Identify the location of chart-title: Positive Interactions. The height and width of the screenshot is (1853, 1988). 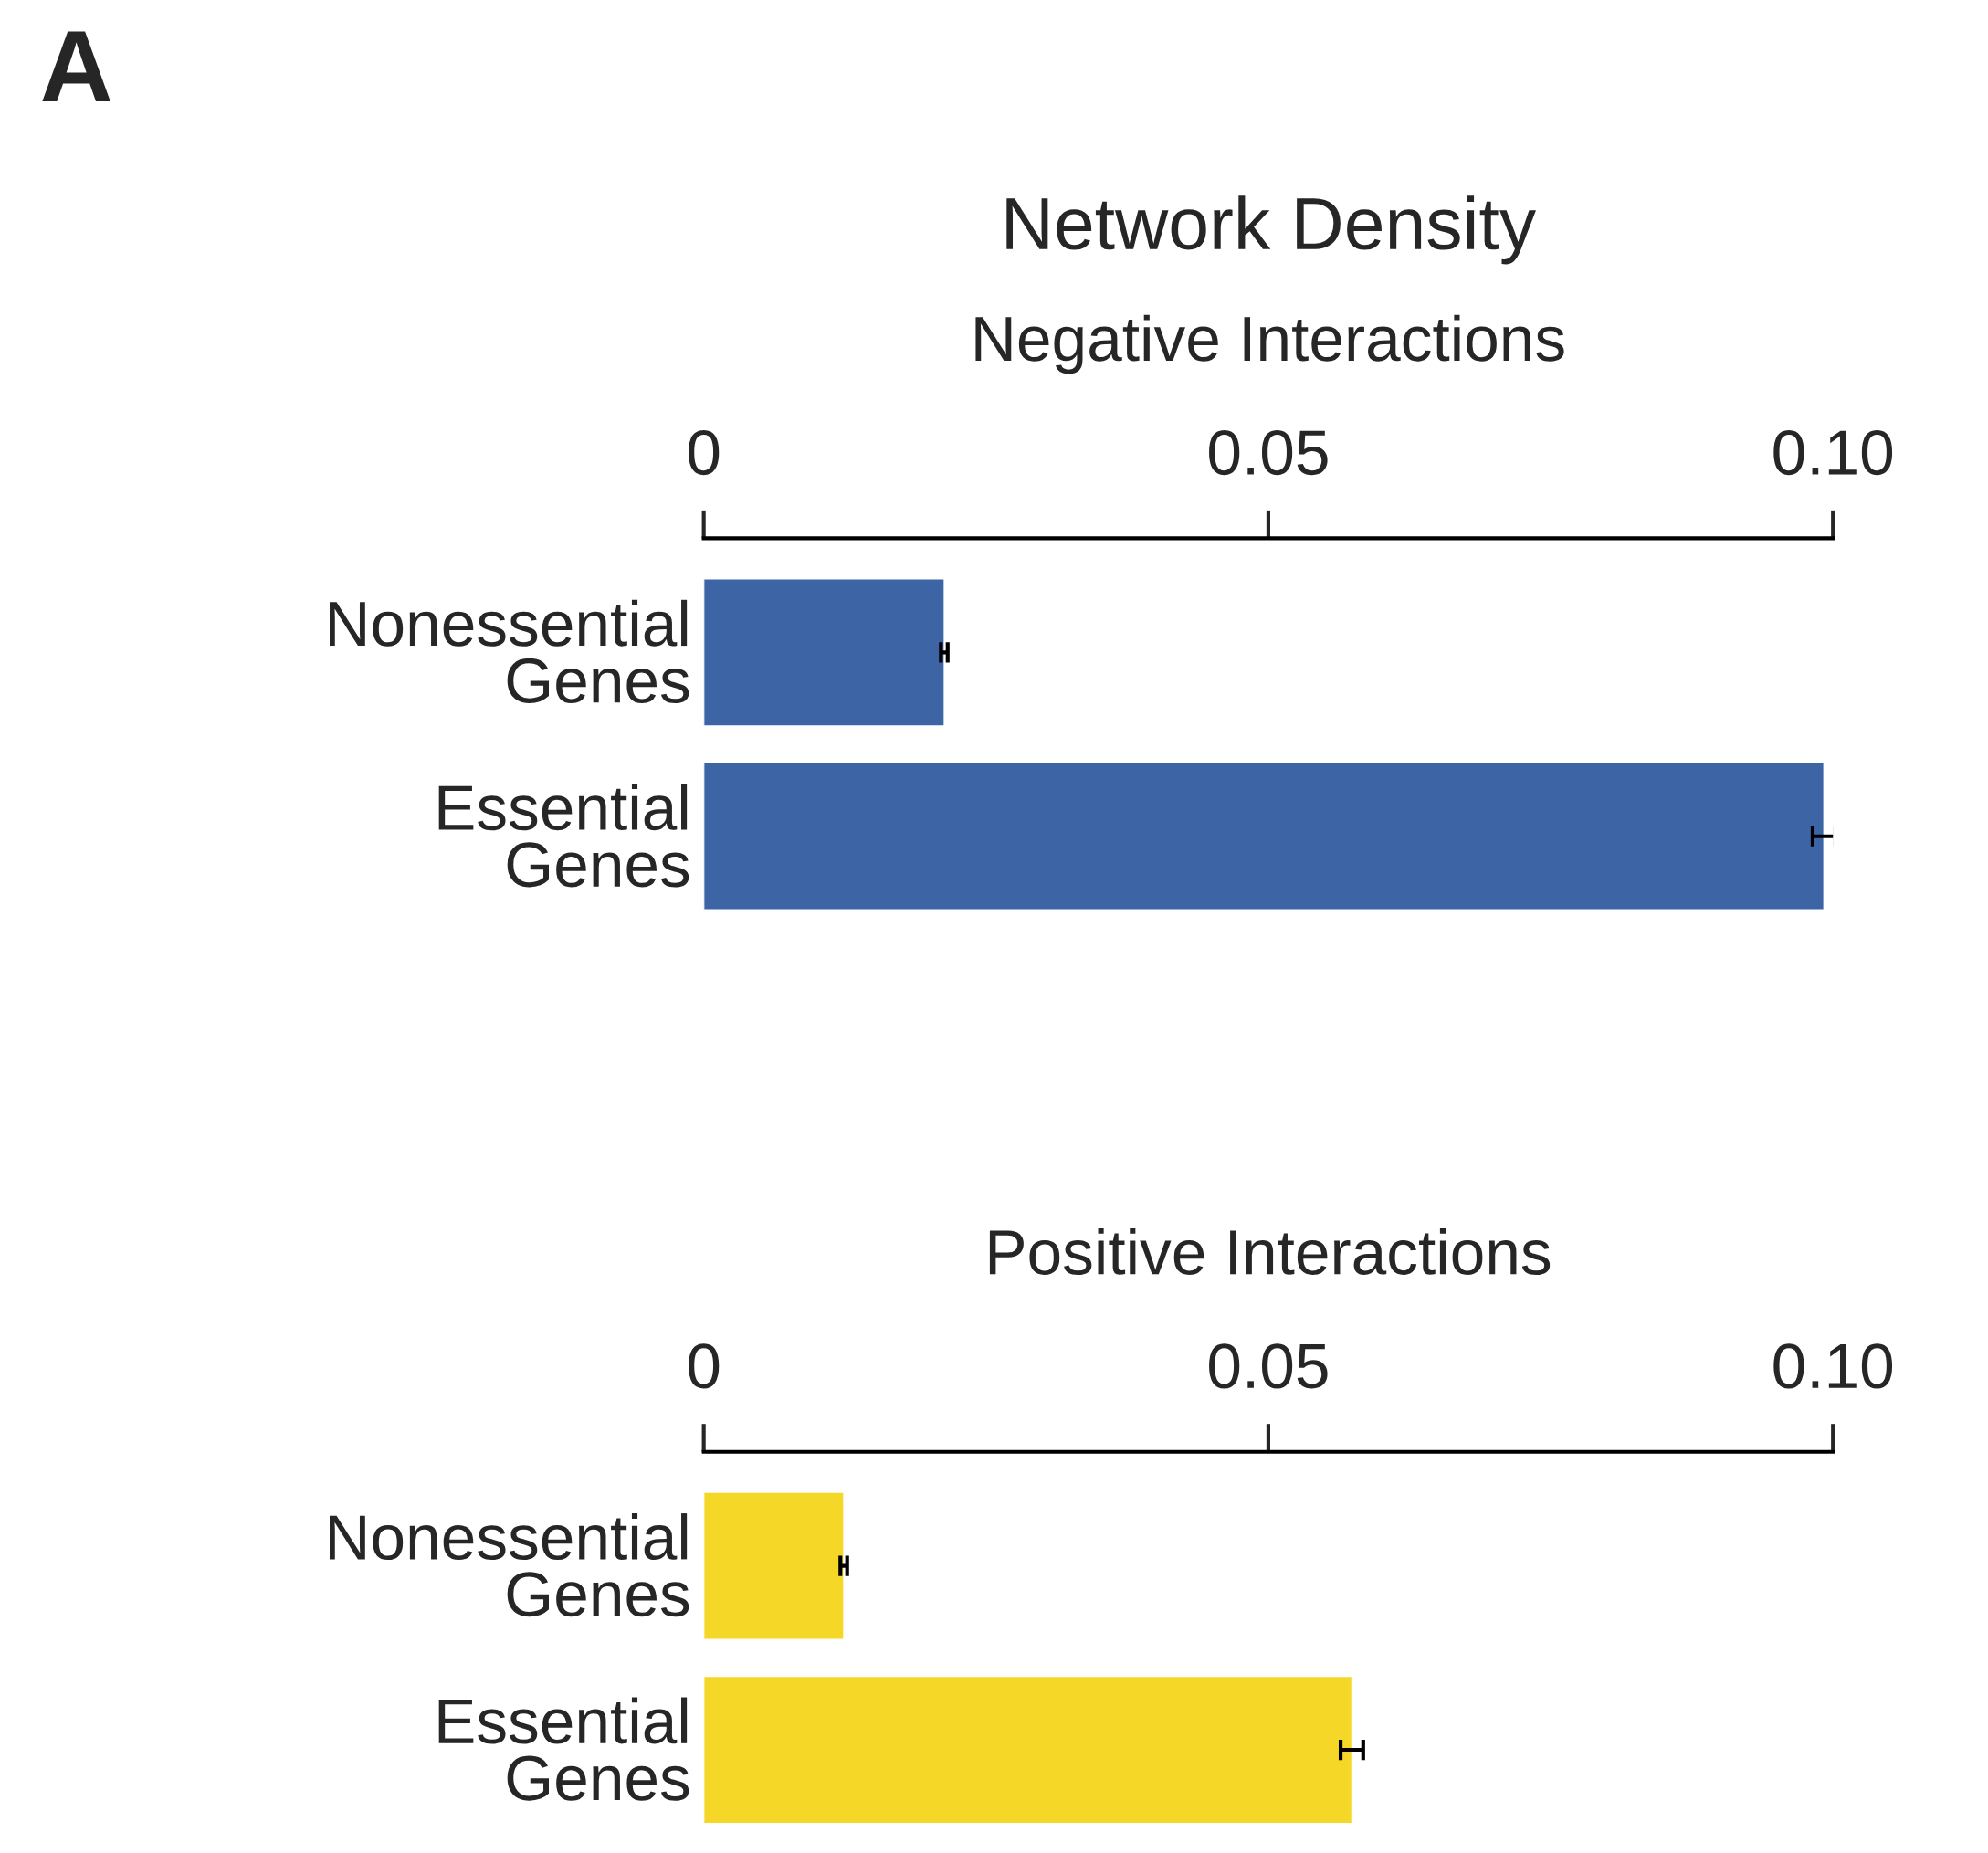
(1270, 1251).